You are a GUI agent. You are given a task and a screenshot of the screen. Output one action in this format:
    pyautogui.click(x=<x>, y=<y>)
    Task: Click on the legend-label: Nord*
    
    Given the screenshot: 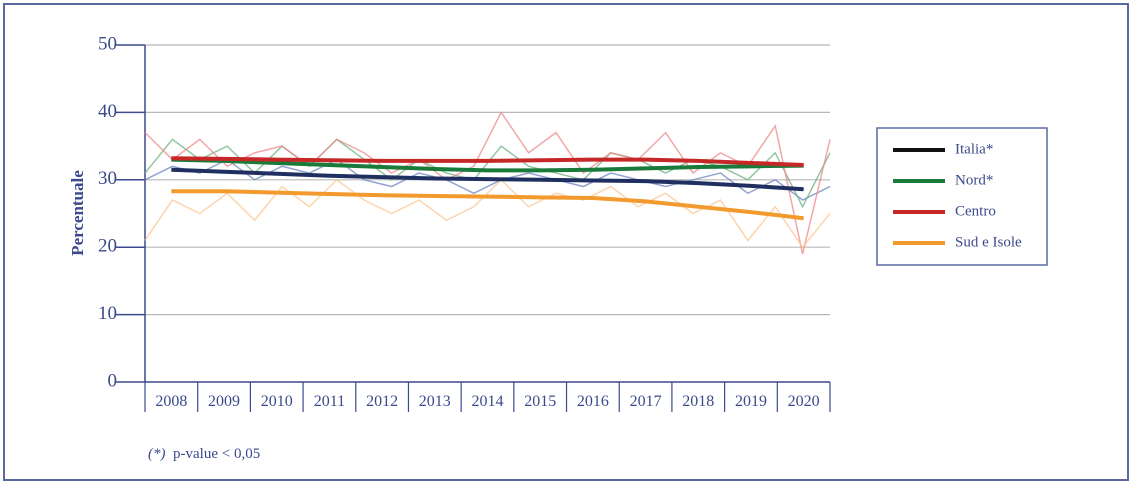 What is the action you would take?
    pyautogui.click(x=974, y=180)
    